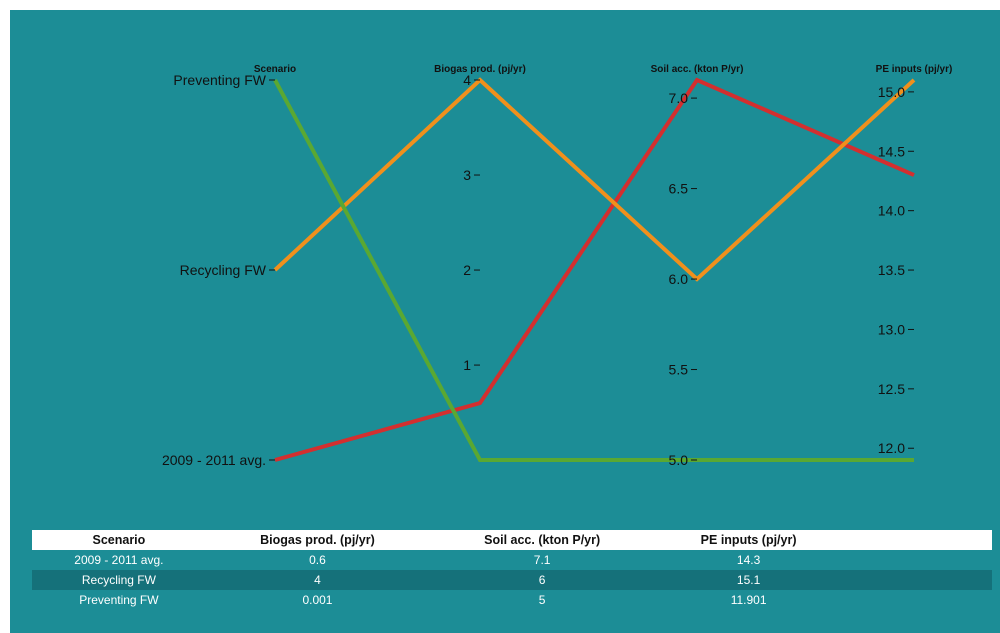 The width and height of the screenshot is (1000, 633). Describe the element at coordinates (679, 370) in the screenshot. I see `tick-label: 5.5` at that location.